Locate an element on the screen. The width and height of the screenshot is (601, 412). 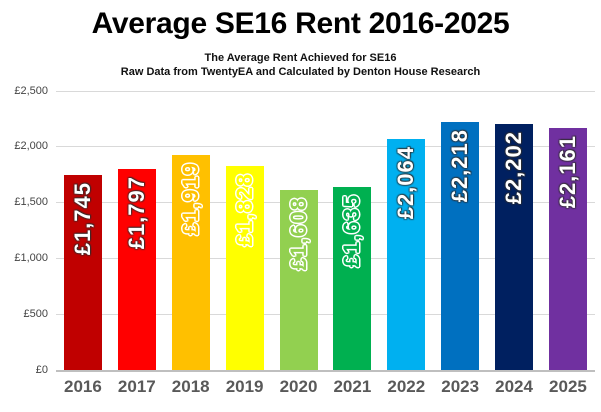
x-axis-label-text: 2018 is located at coordinates (190, 386).